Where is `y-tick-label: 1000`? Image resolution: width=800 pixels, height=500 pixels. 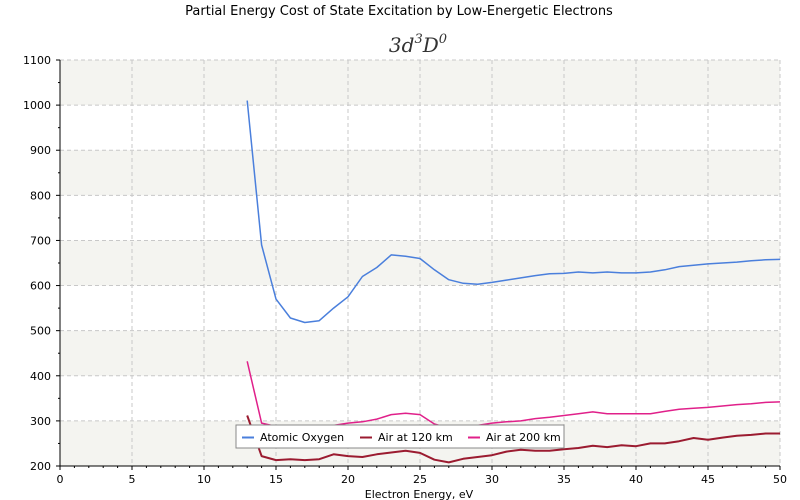 y-tick-label: 1000 is located at coordinates (37, 105).